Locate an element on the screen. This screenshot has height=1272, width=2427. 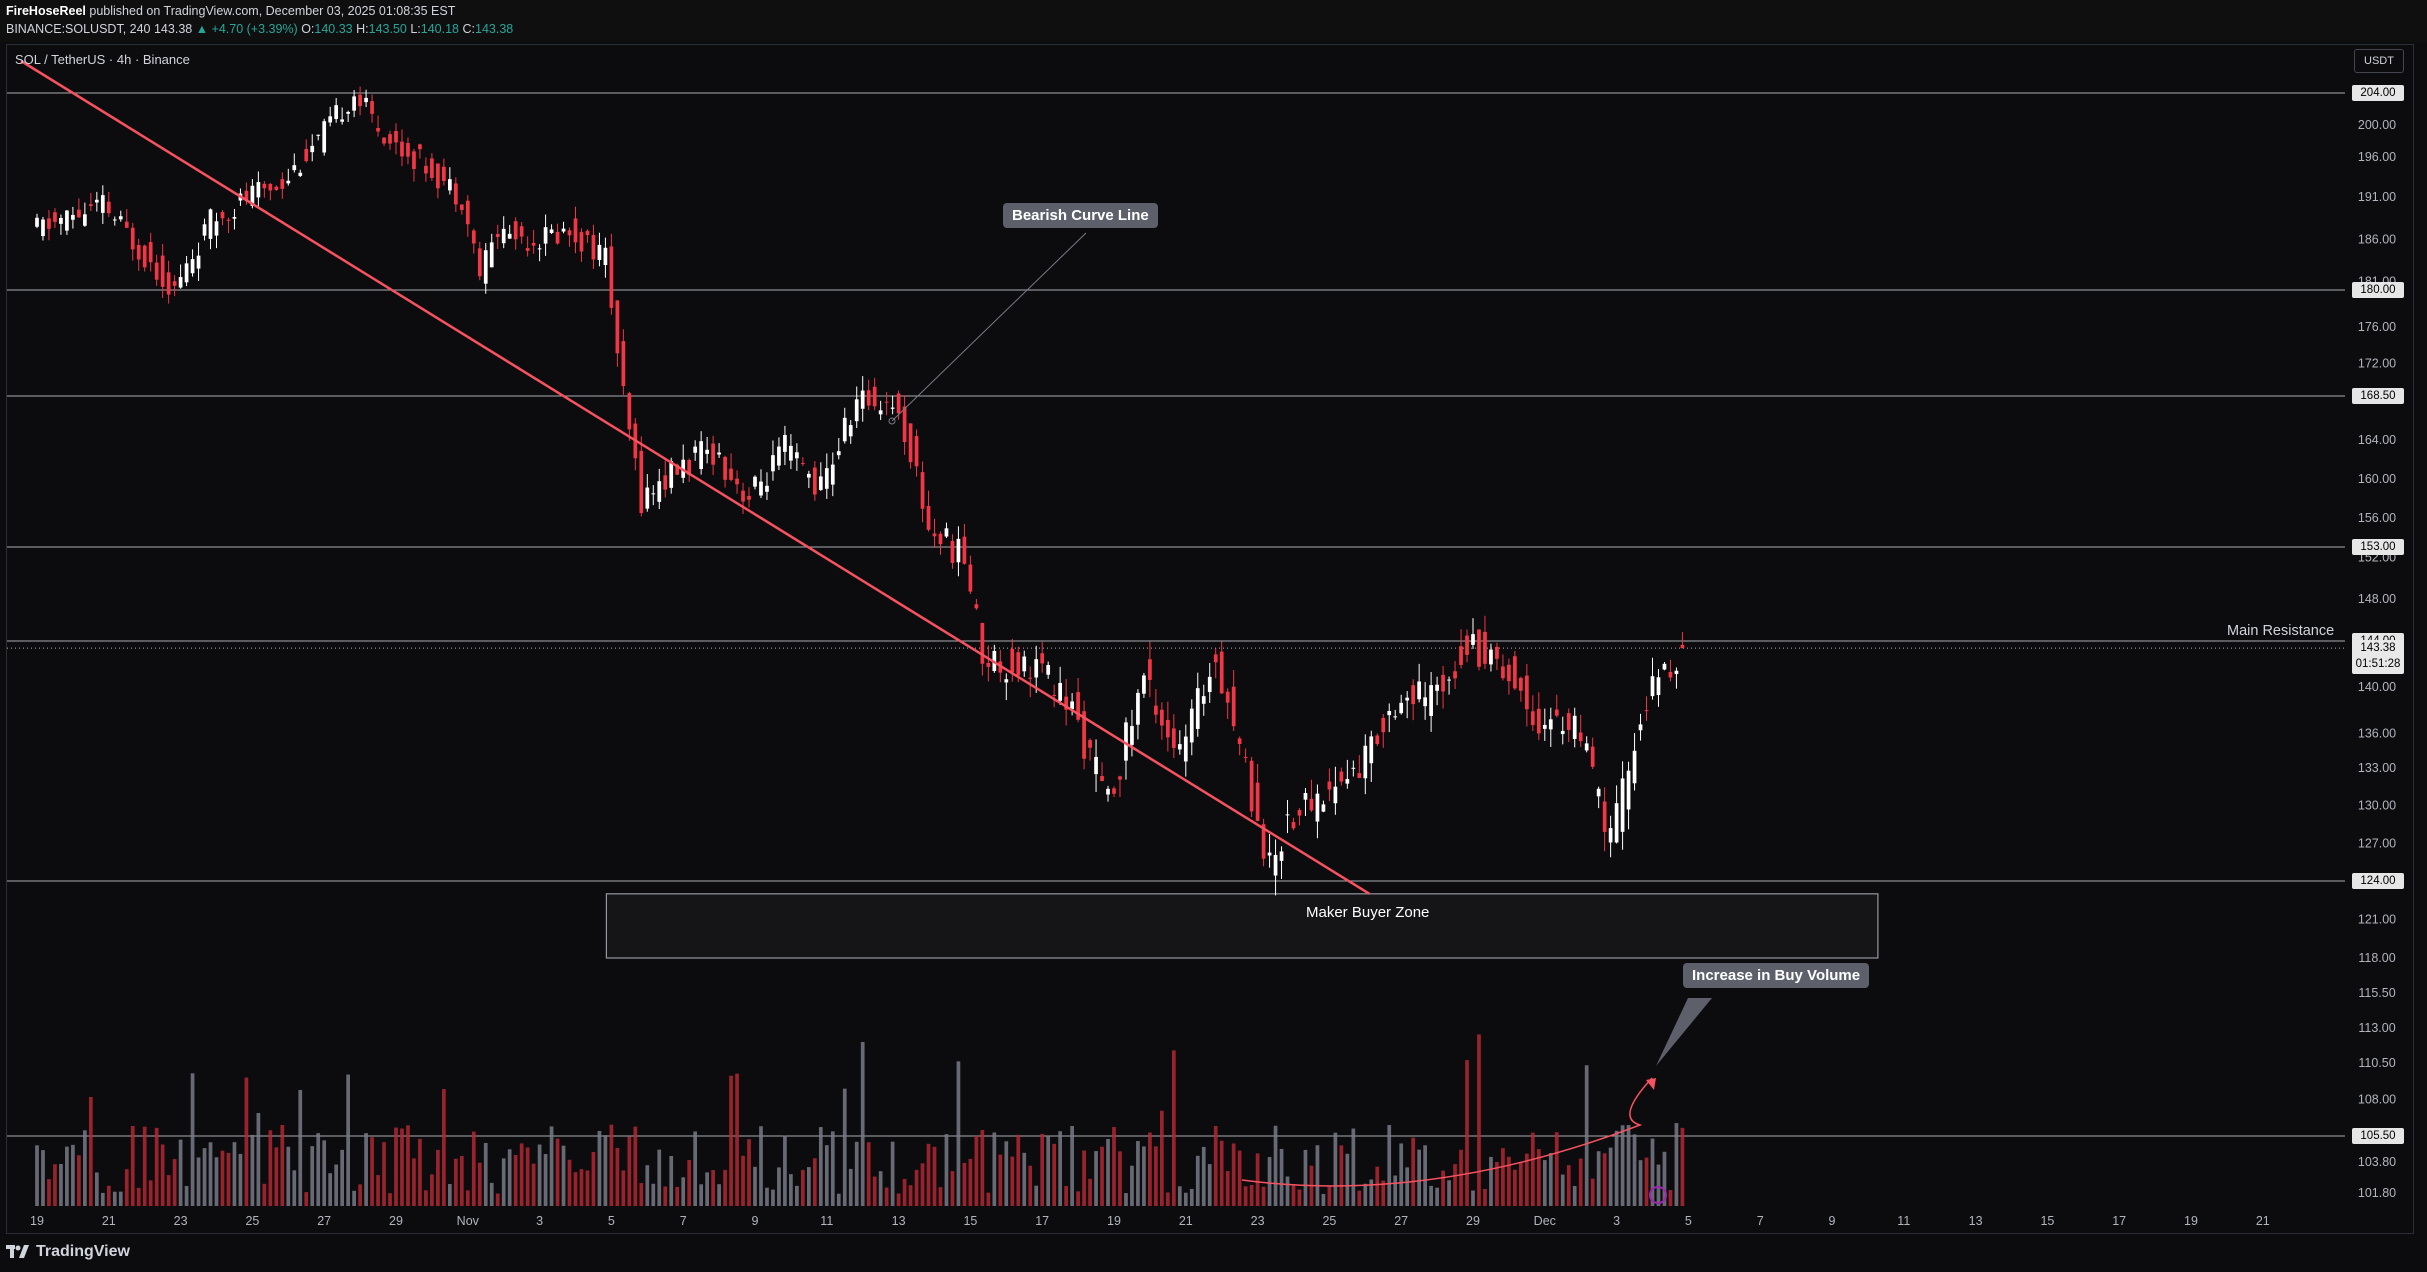
symbol-title: SOL / TetherUS · 4h · Binance is located at coordinates (102, 59).